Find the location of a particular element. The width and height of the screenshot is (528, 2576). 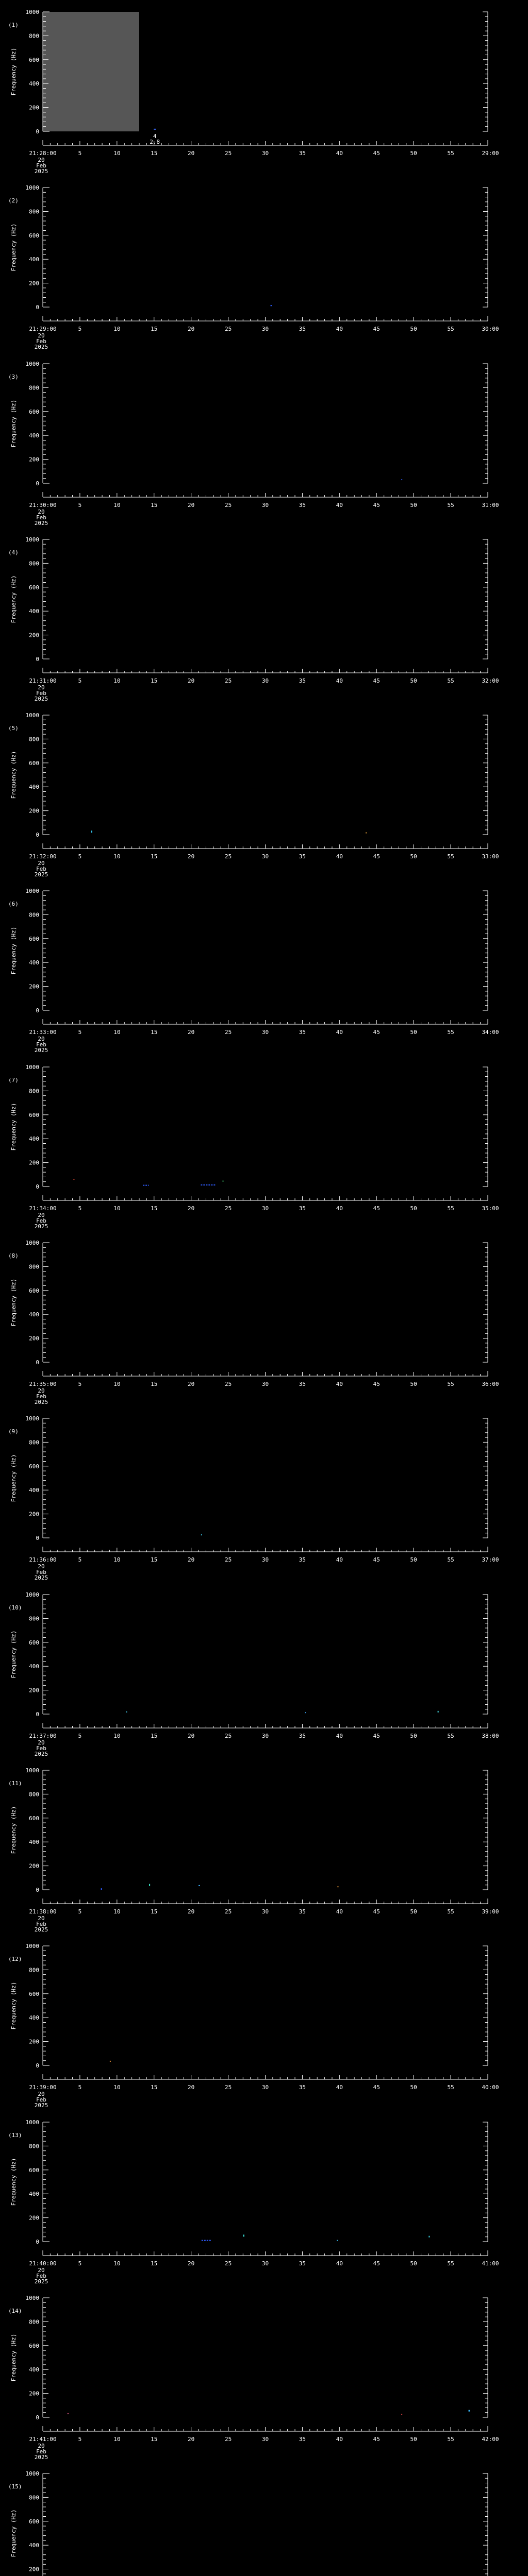

detection-label: 2.8 is located at coordinates (155, 142).